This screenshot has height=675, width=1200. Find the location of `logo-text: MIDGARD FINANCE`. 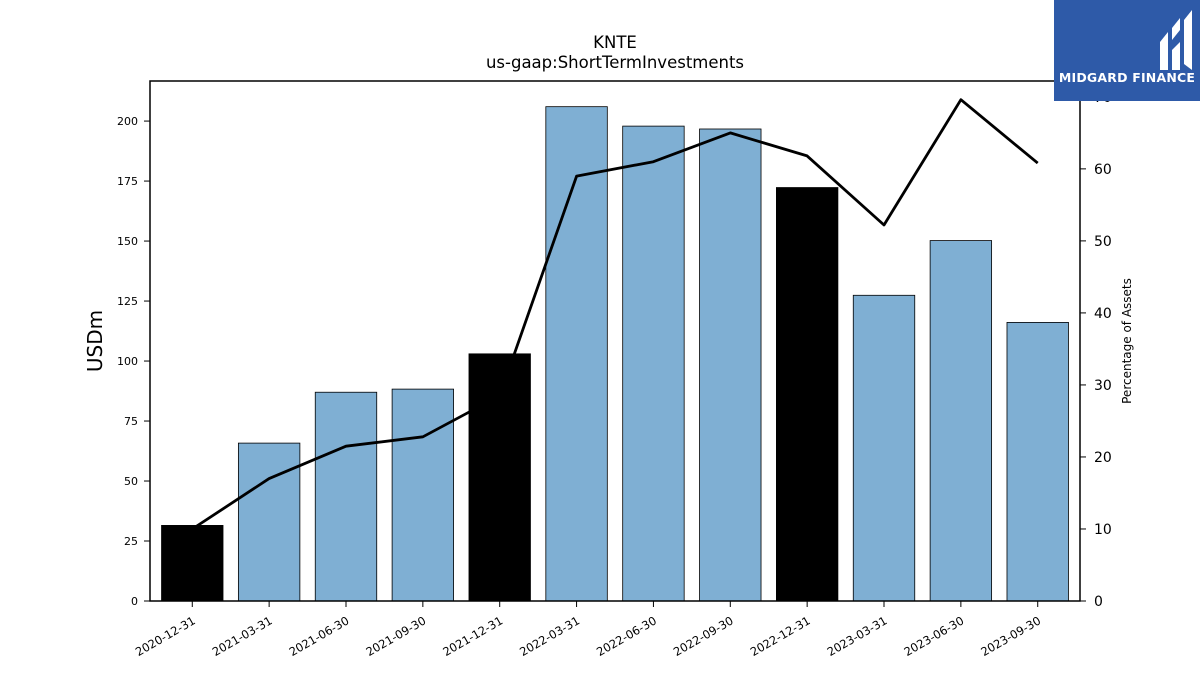

logo-text: MIDGARD FINANCE is located at coordinates (1127, 77).